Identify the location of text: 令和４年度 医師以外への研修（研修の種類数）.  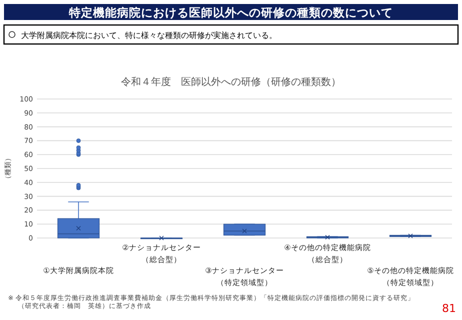
(231, 82).